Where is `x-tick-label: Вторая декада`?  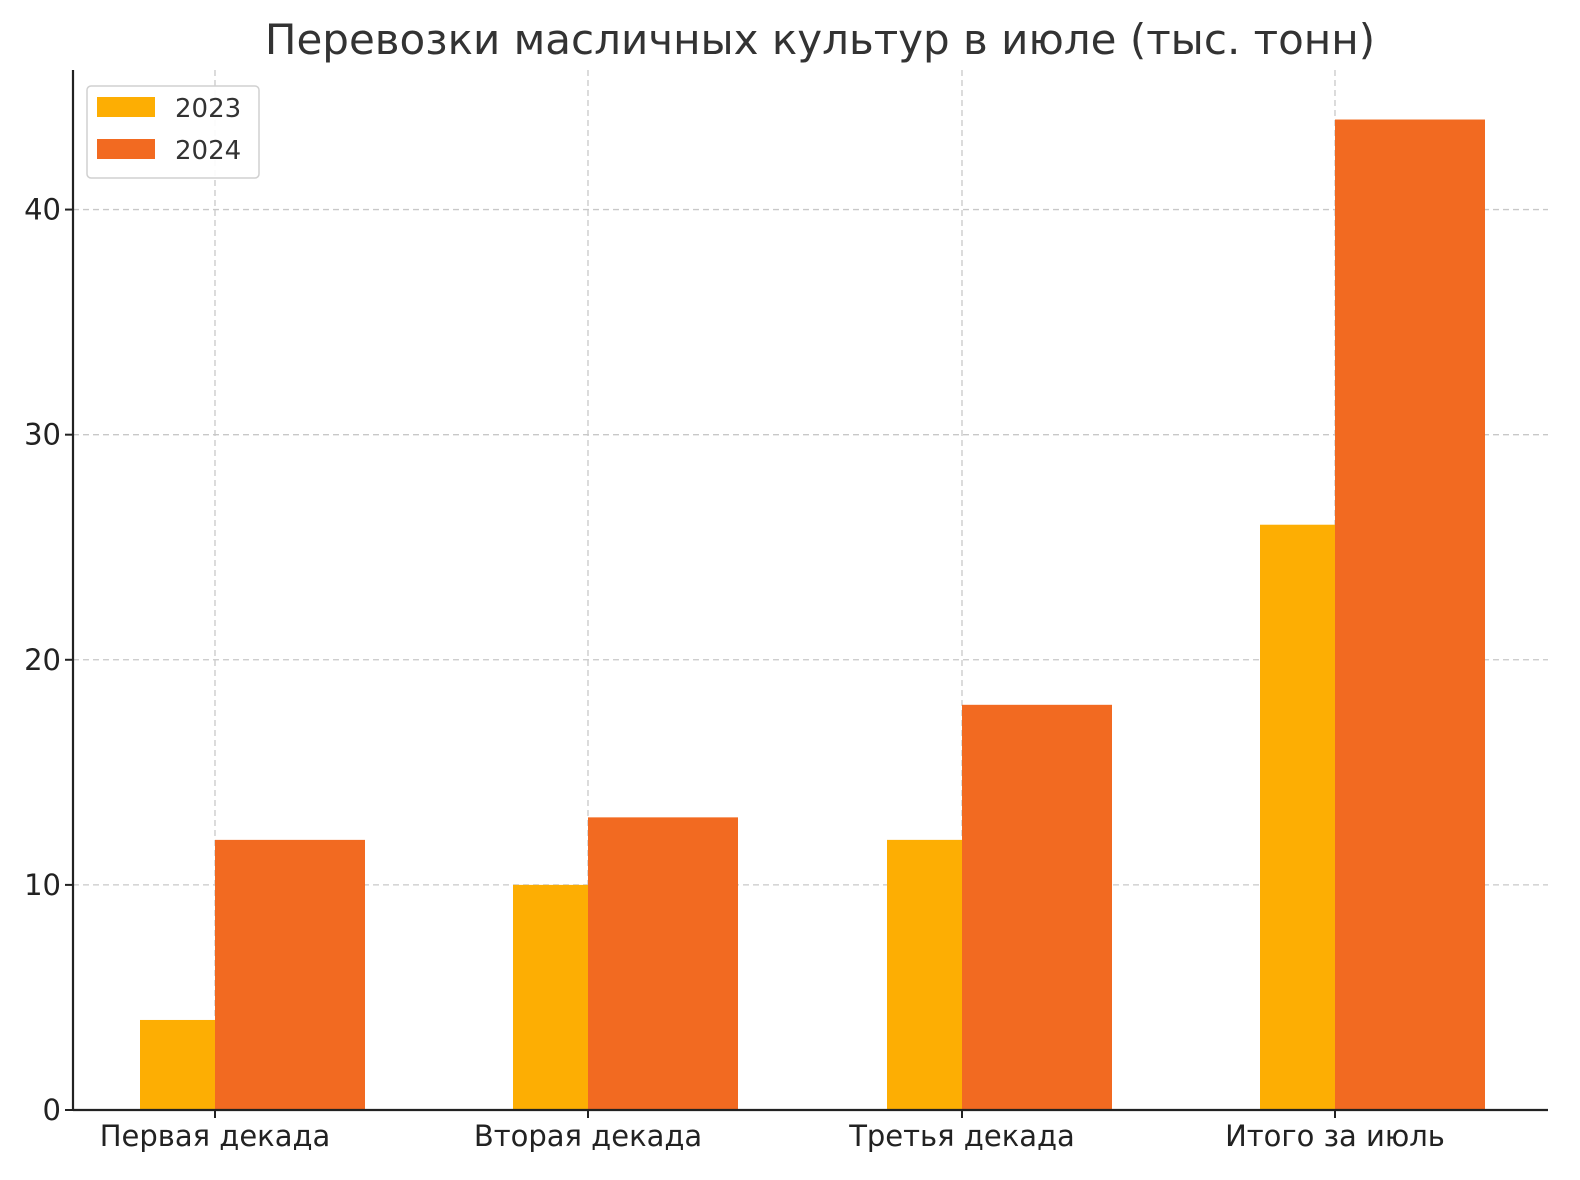
x-tick-label: Вторая декада is located at coordinates (588, 1136).